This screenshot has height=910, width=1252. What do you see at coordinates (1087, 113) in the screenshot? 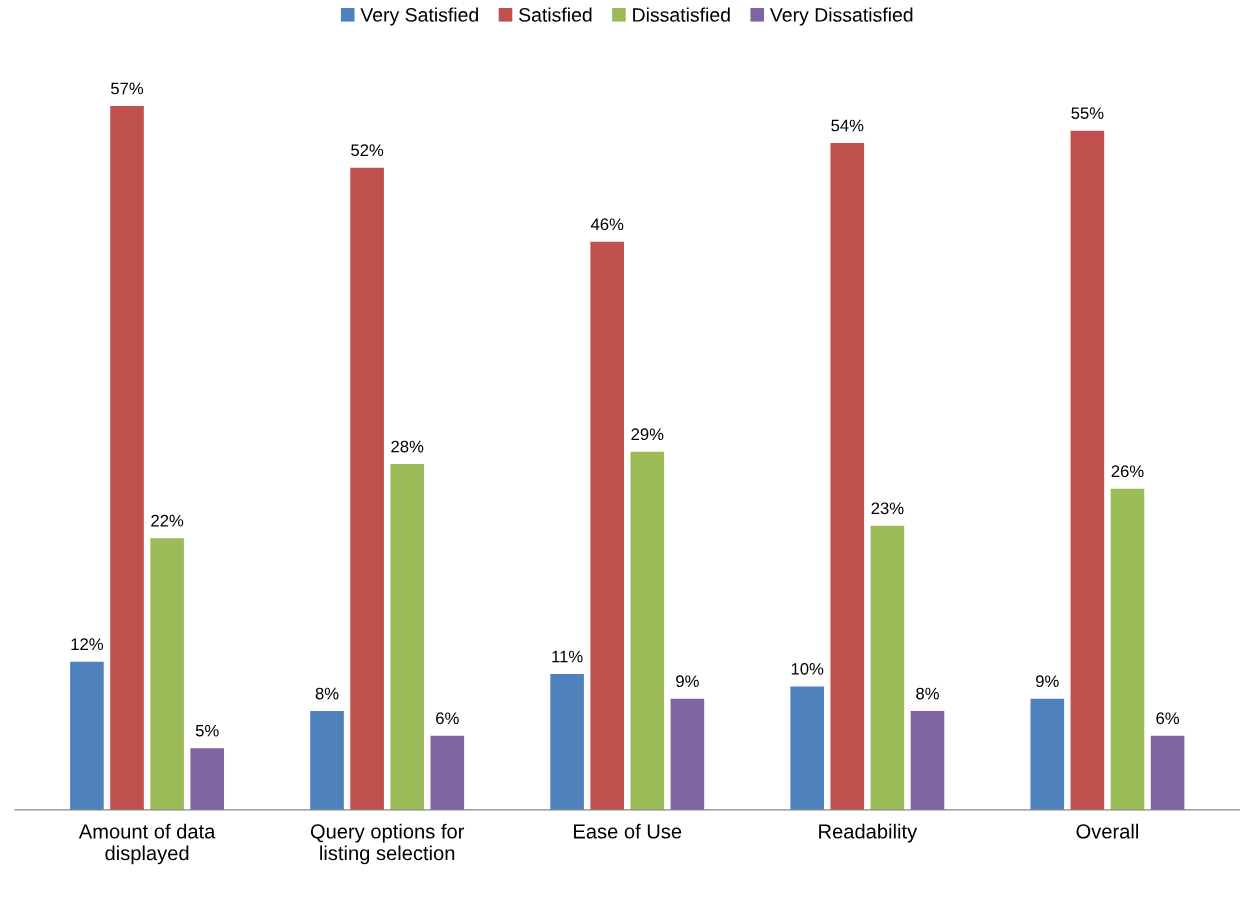
I see `data-label: 55%` at bounding box center [1087, 113].